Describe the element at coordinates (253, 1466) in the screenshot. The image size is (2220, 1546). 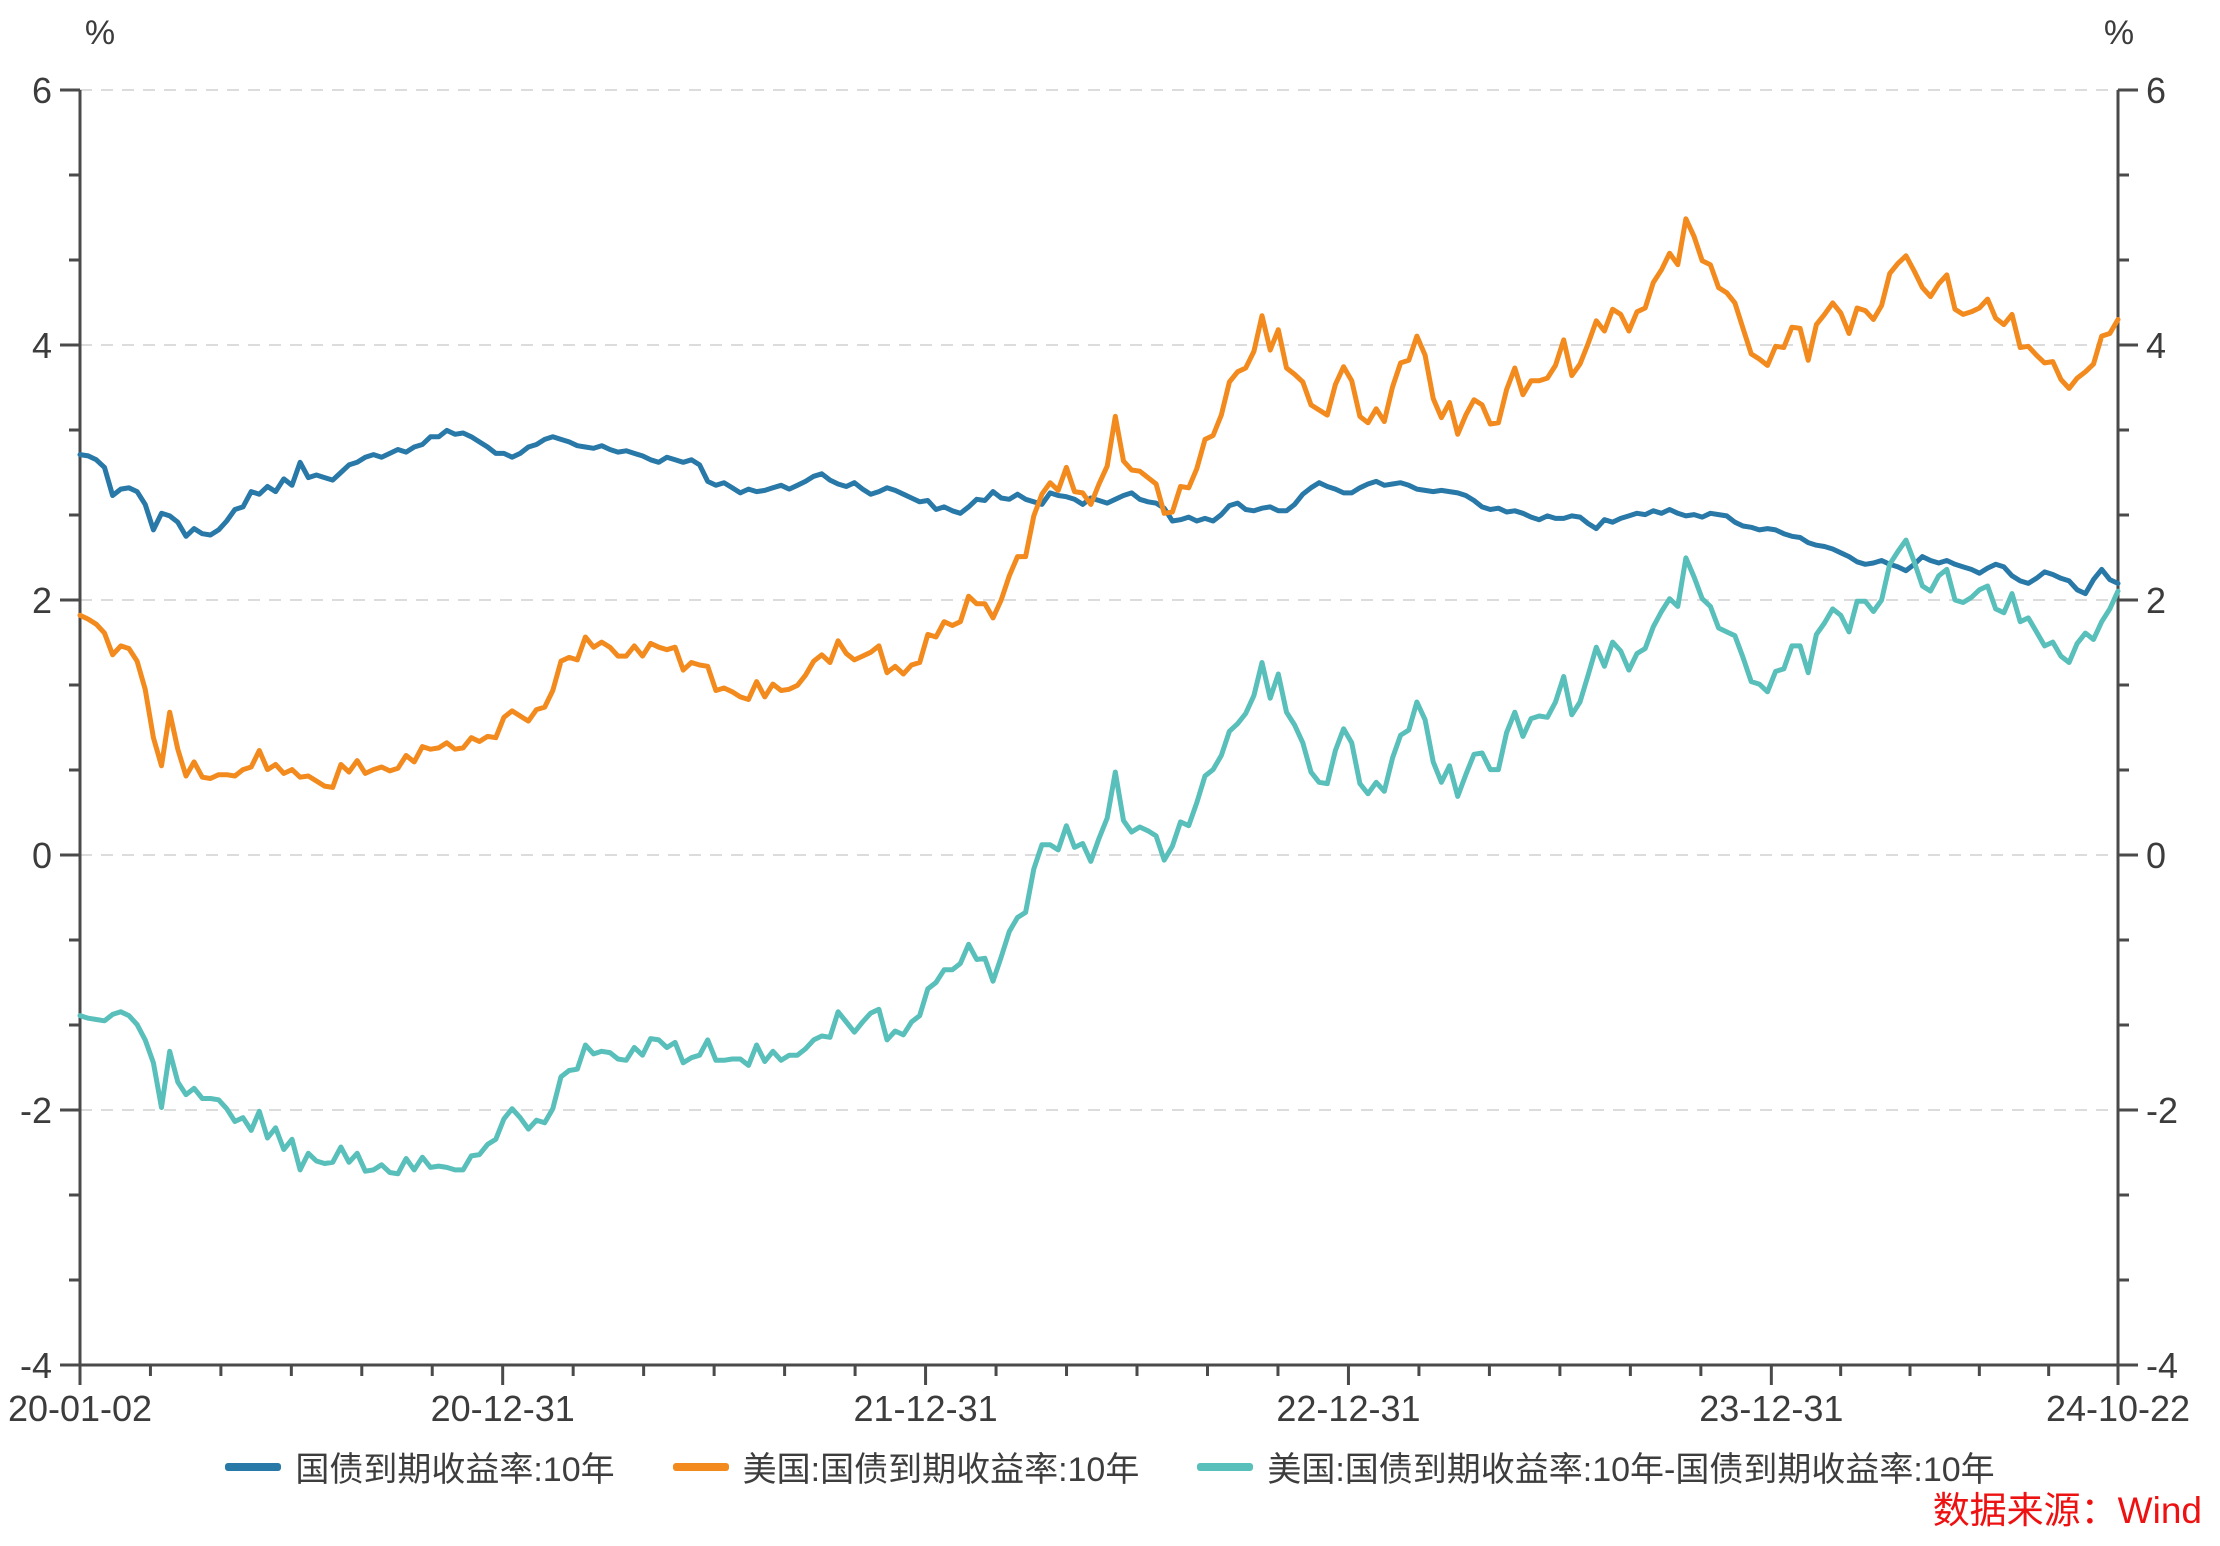
I see `legend-swatch-china-10y` at that location.